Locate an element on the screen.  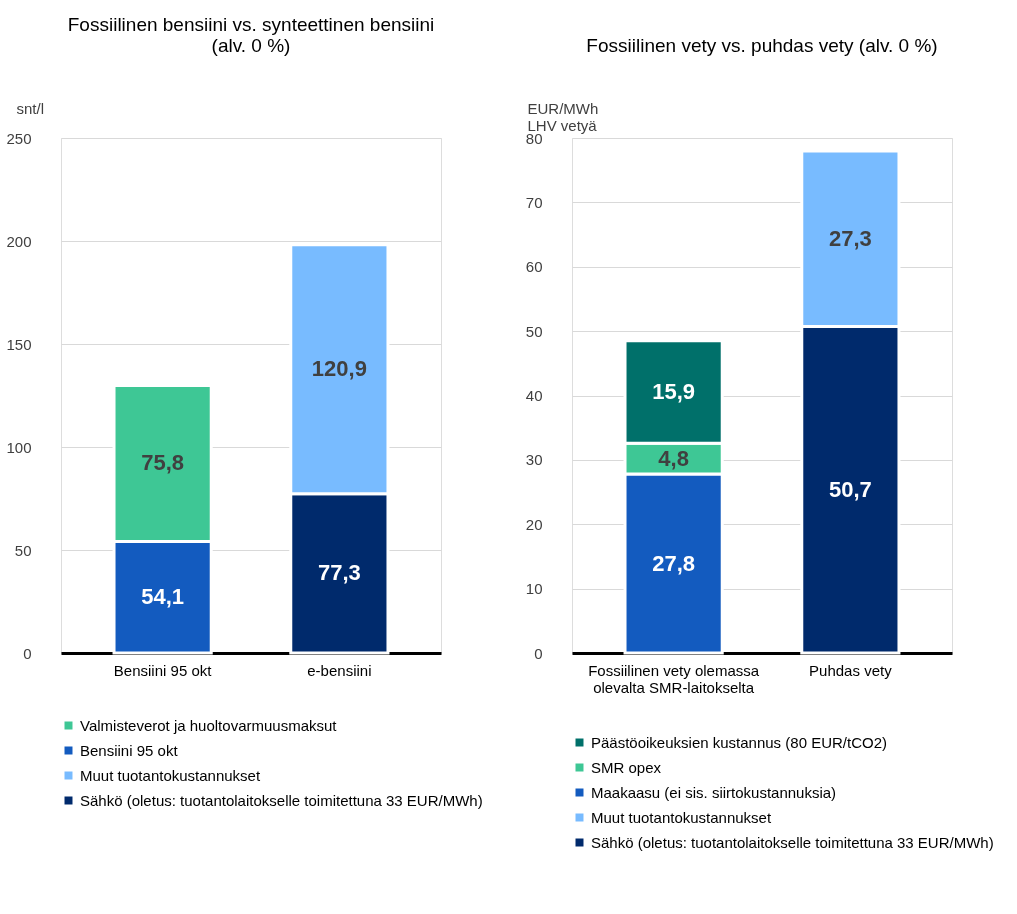
data-label: 77,3 is located at coordinates (339, 573).